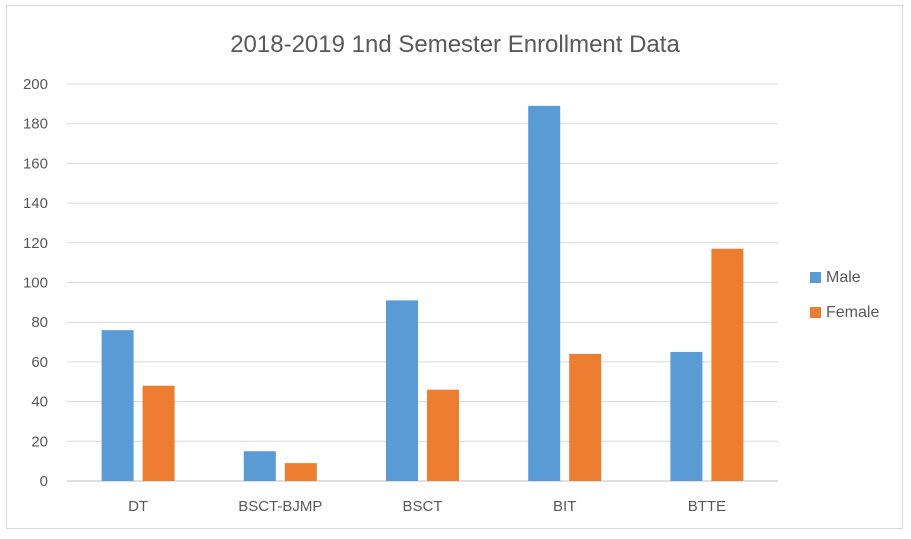  What do you see at coordinates (158, 433) in the screenshot?
I see `bar-female-dt` at bounding box center [158, 433].